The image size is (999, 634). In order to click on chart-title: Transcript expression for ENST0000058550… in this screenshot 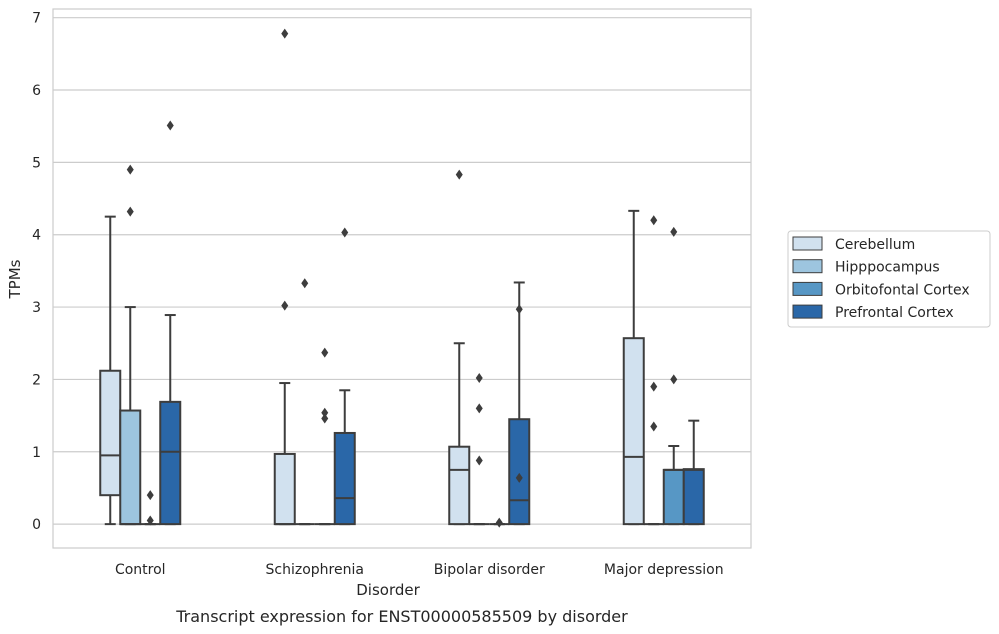, I will do `click(401, 616)`.